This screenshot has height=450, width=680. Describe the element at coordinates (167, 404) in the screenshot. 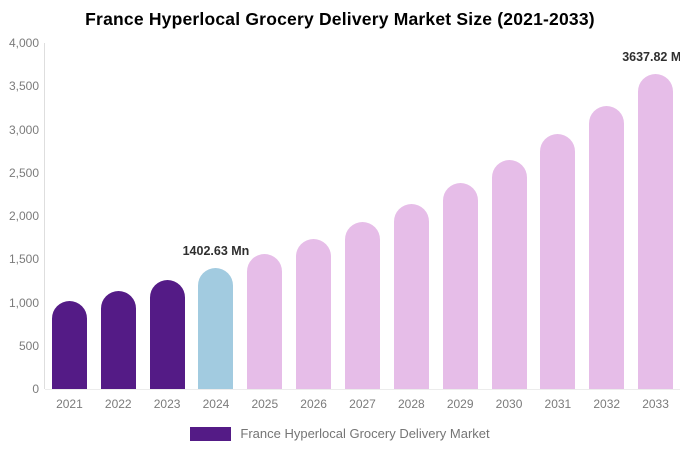

I see `x-tick-label-2023: 2023` at that location.